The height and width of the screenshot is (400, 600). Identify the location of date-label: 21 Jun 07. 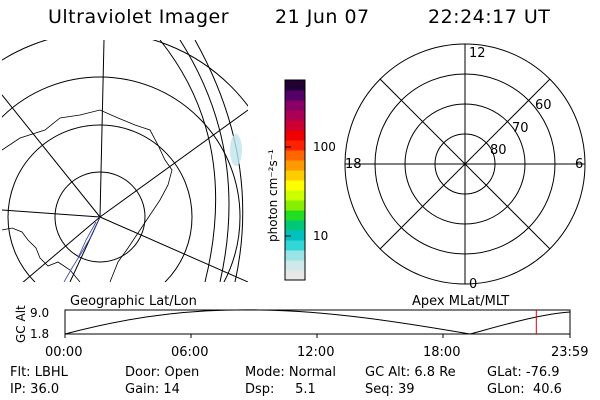
(322, 17).